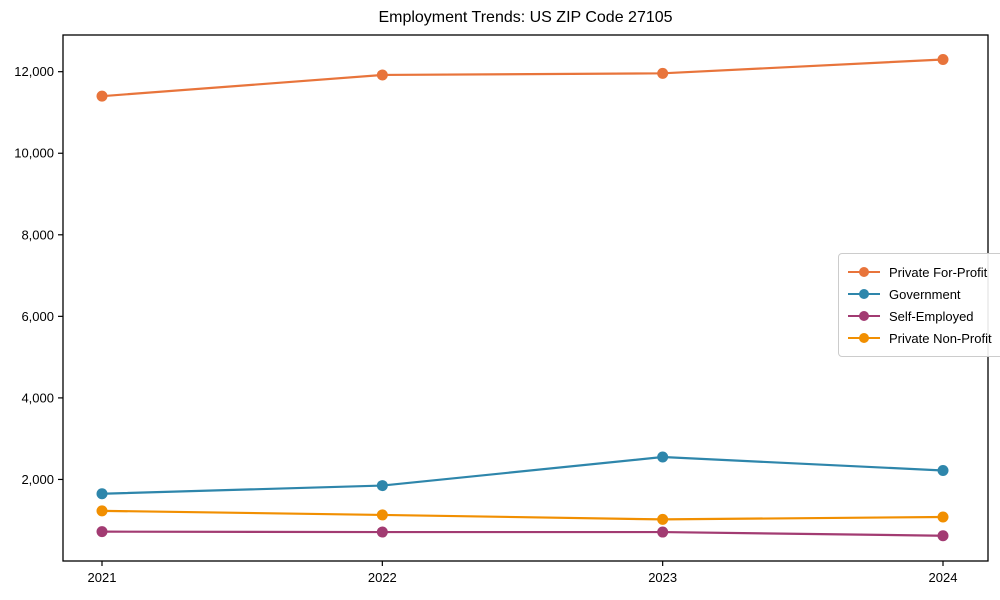 The image size is (1000, 600). I want to click on y-tick-label: 6,000, so click(37, 316).